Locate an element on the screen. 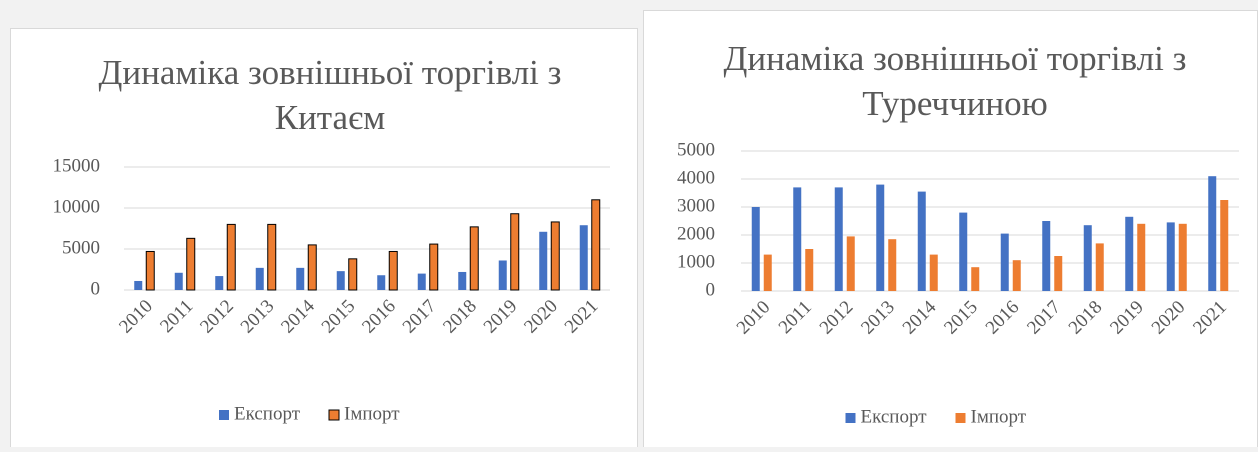 The image size is (1258, 452). title-box: Динаміка зовнішньої торгівлі з Китаєм is located at coordinates (330, 95).